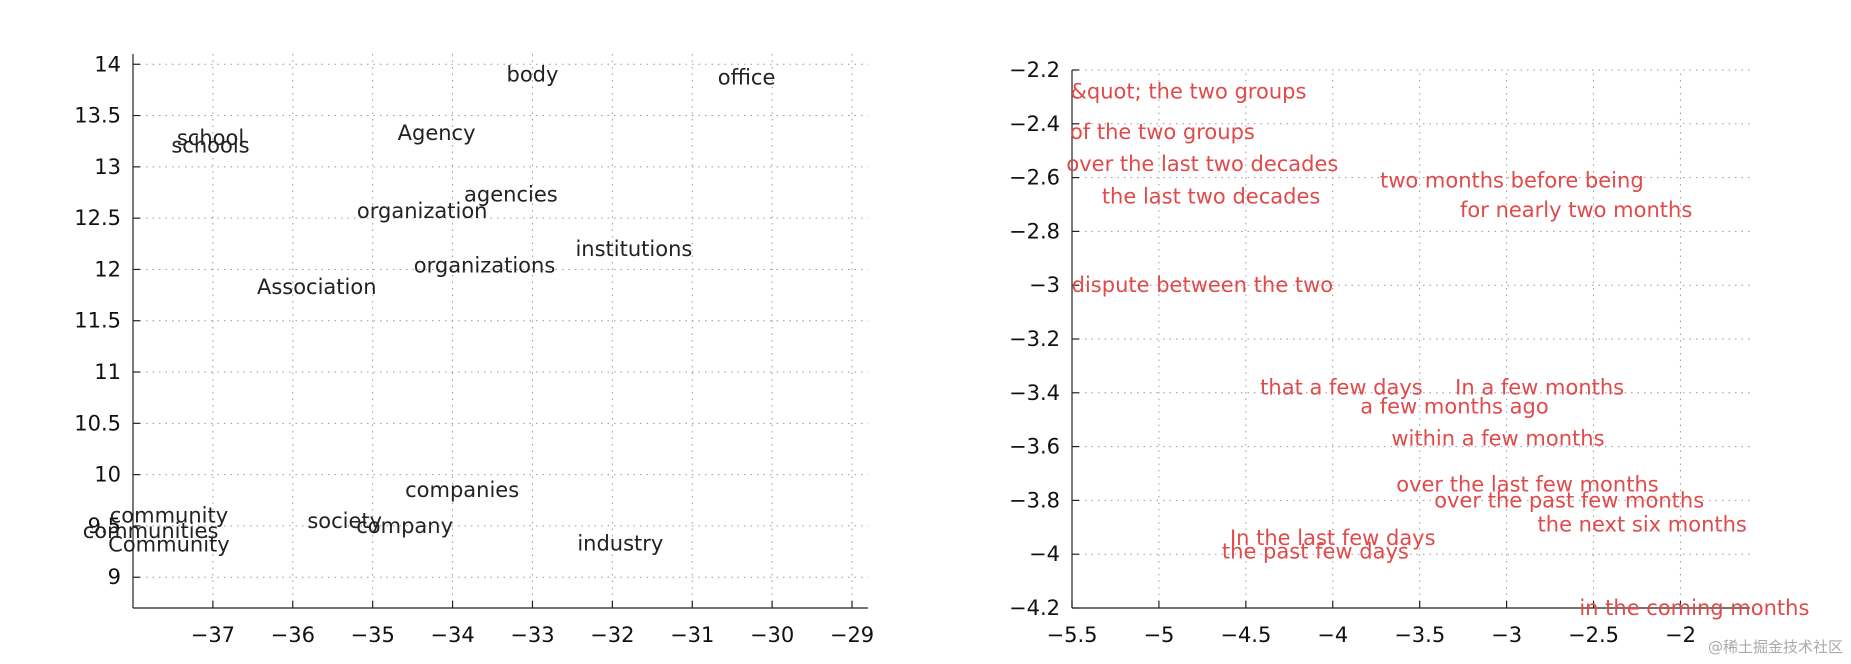  What do you see at coordinates (1034, 608) in the screenshot?
I see `y-tick-label: −4.2` at bounding box center [1034, 608].